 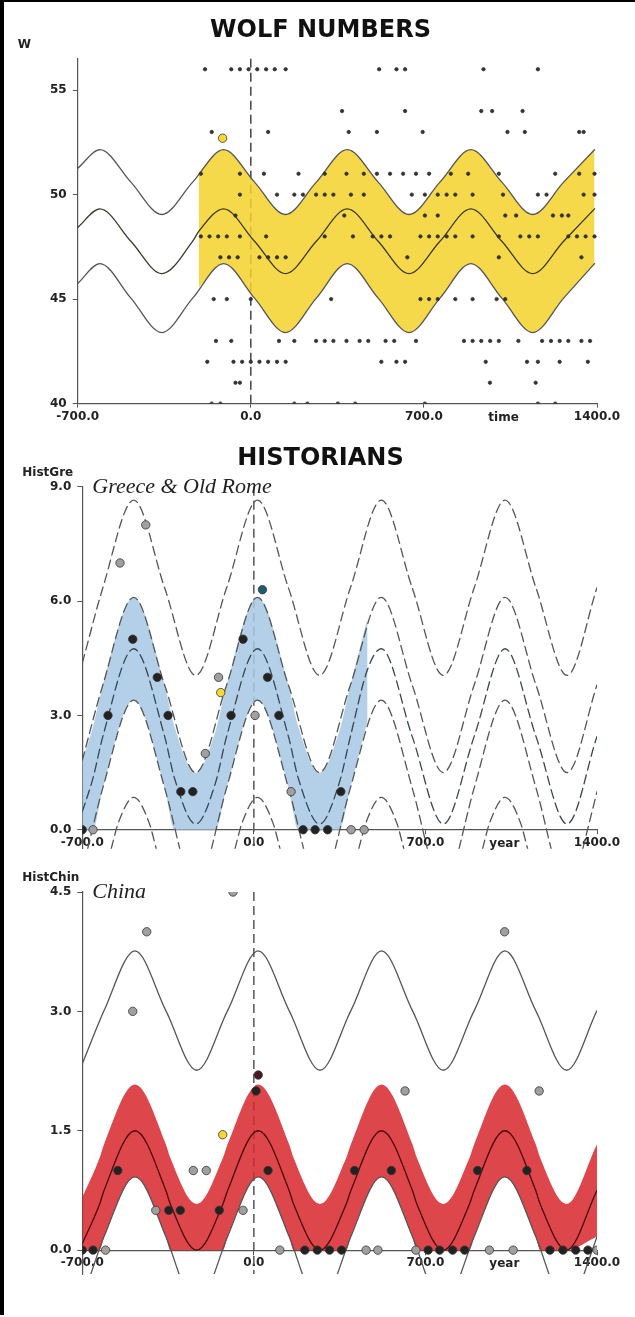 What do you see at coordinates (320, 28) in the screenshot?
I see `chart-title: WOLF NUMBERS` at bounding box center [320, 28].